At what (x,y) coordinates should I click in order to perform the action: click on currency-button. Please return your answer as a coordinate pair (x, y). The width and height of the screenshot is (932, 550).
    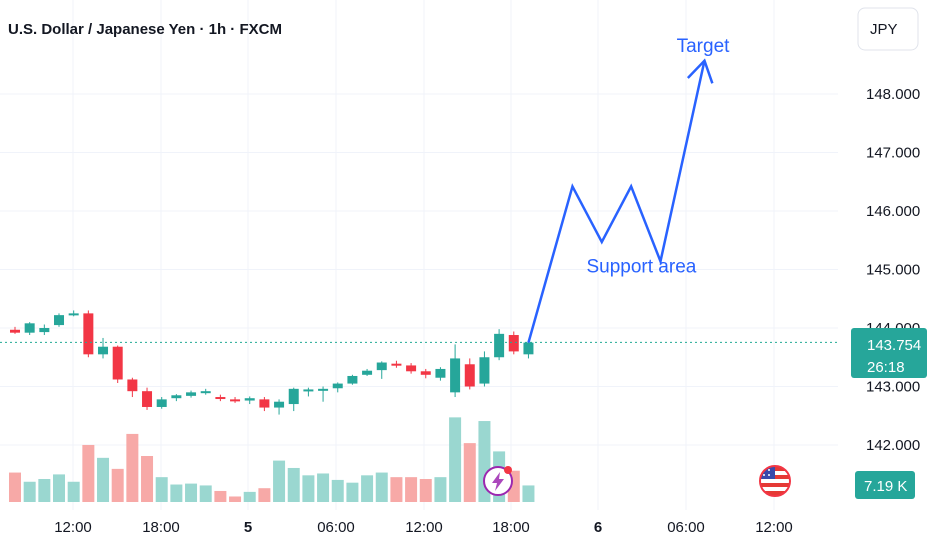
    Looking at the image, I should click on (888, 29).